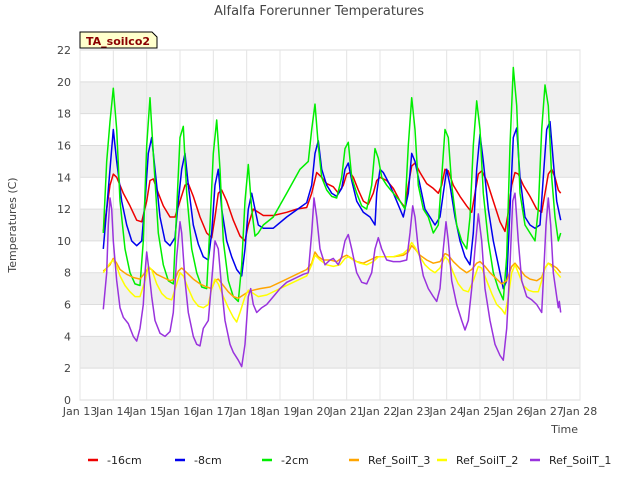  What do you see at coordinates (212, 411) in the screenshot?
I see `x-tick-label: Jan 17` at bounding box center [212, 411].